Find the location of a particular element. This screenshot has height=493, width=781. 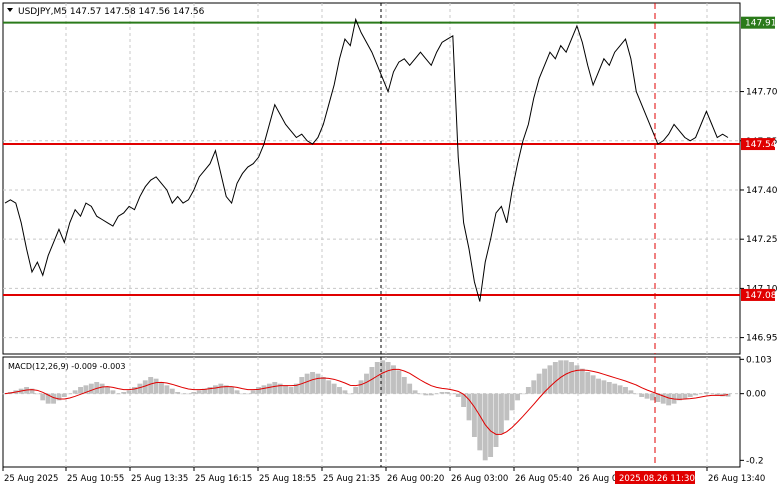

price-tick-label: 147.25 is located at coordinates (762, 240).